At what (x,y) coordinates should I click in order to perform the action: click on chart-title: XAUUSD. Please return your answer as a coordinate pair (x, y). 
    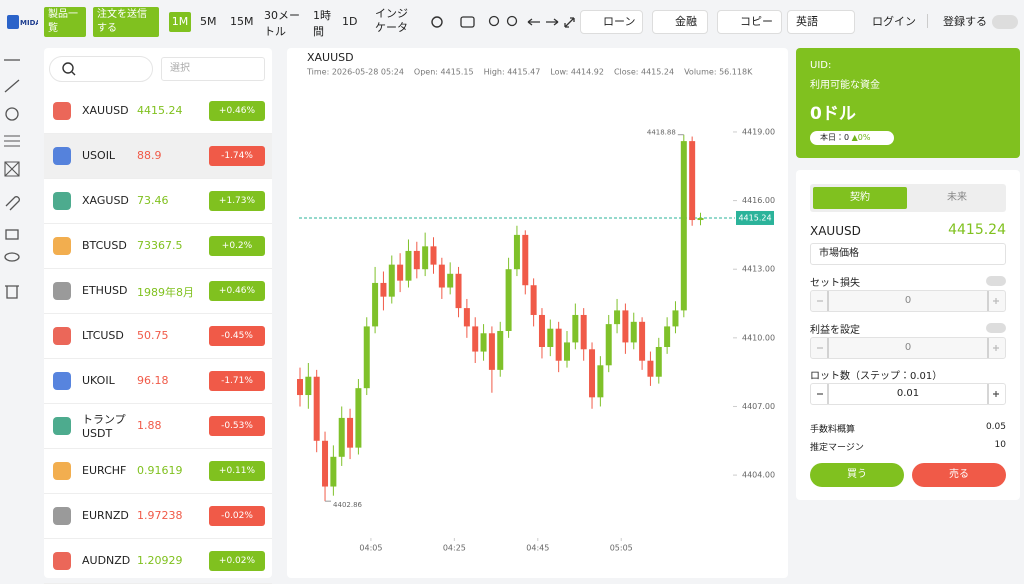
    Looking at the image, I should click on (330, 57).